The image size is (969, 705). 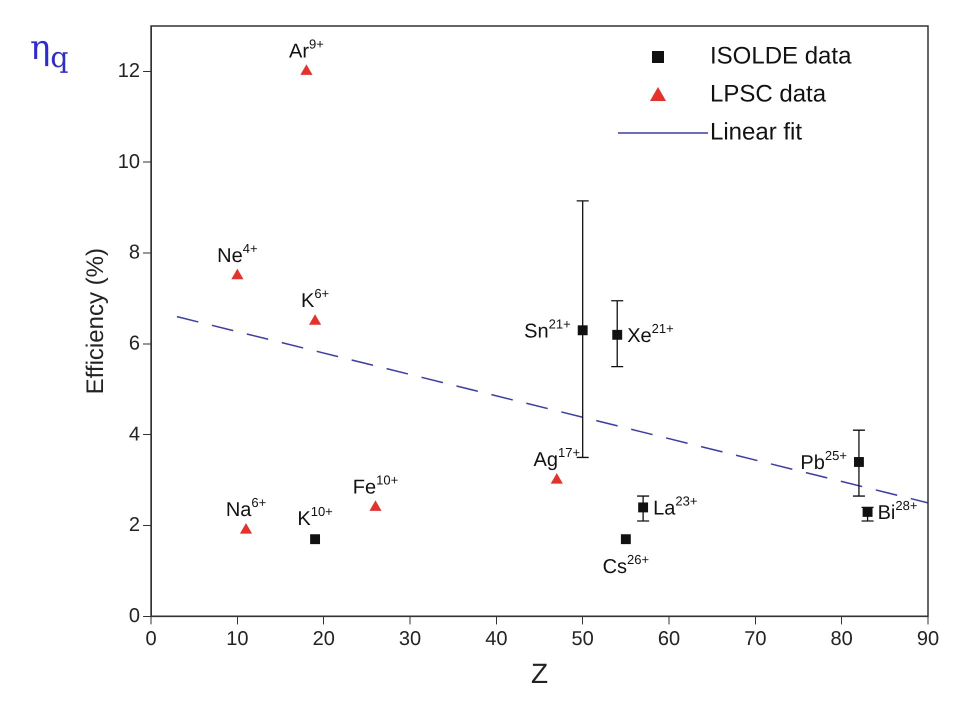 What do you see at coordinates (583, 639) in the screenshot?
I see `x-tick-label: 50` at bounding box center [583, 639].